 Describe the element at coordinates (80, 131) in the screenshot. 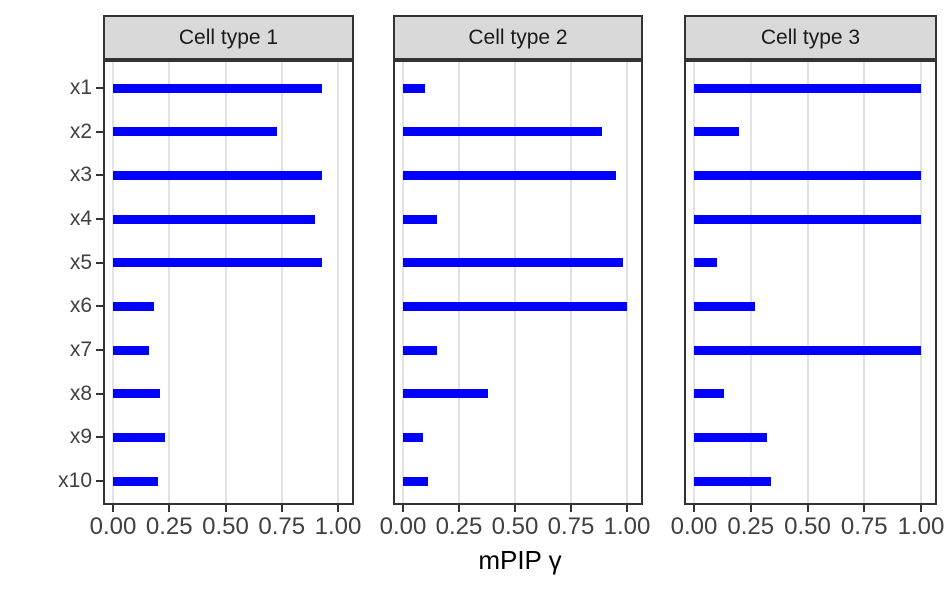

I see `y-axis-label: x2` at that location.